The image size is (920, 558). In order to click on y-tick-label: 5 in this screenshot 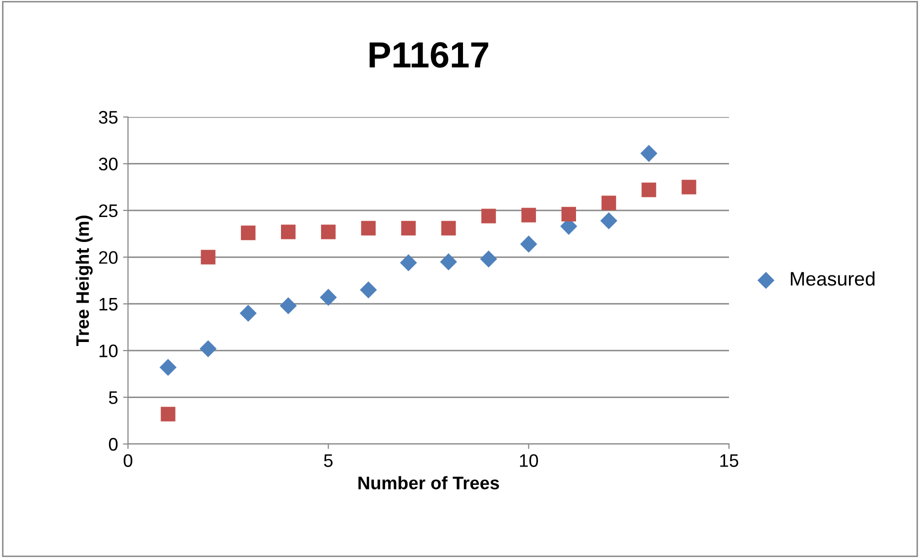, I will do `click(113, 397)`.